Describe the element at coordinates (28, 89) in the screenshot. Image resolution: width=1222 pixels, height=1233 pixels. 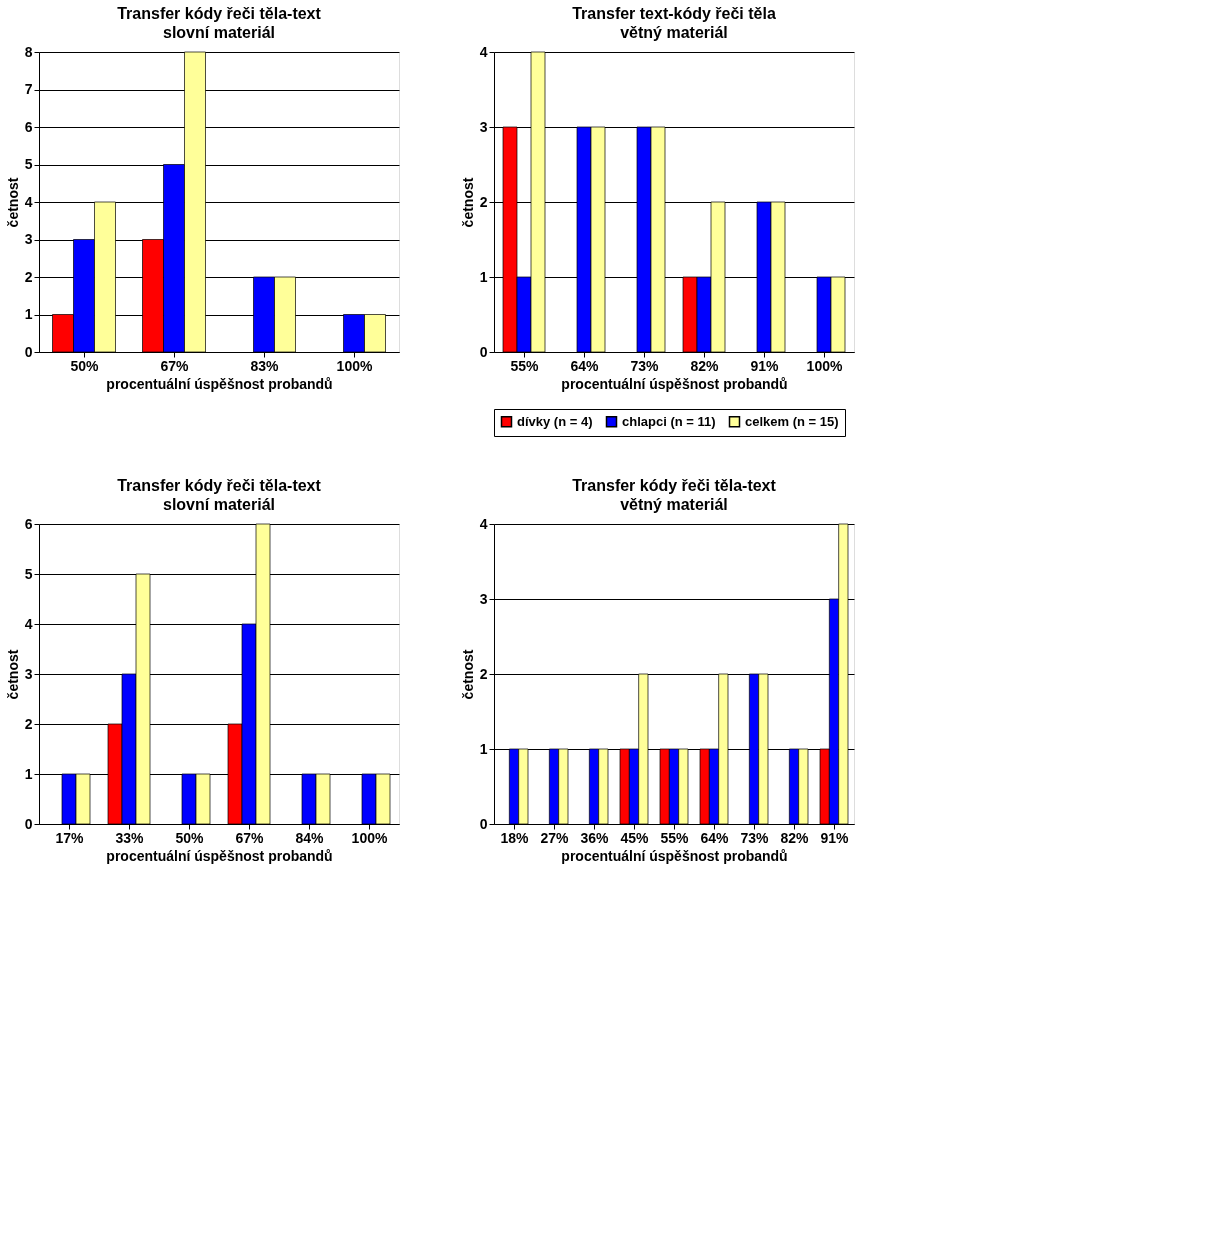
I see `y-tick-label: 7` at that location.